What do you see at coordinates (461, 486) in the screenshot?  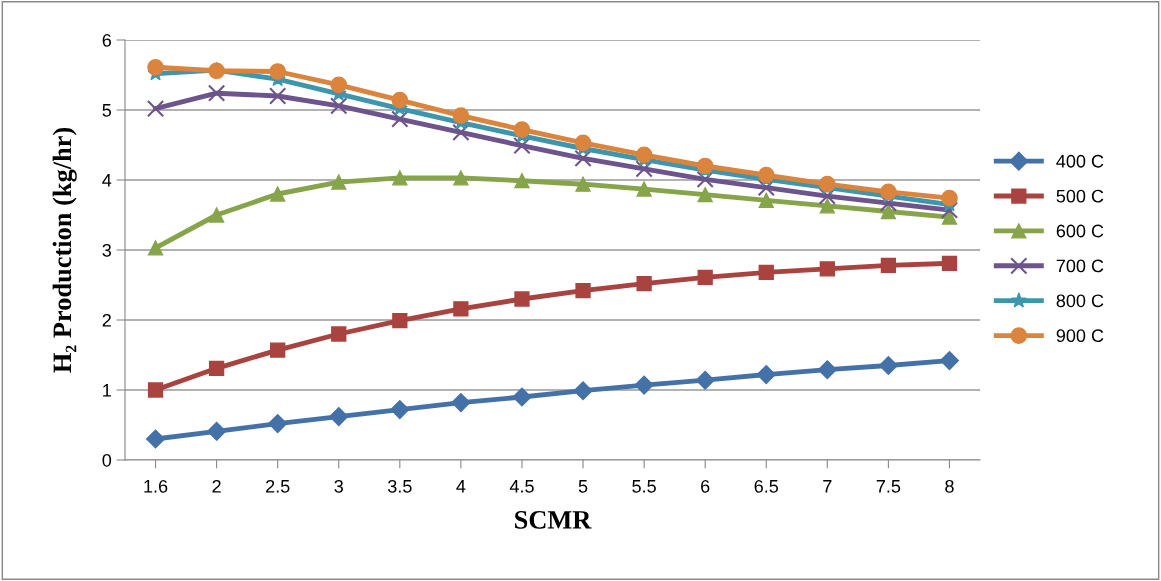 I see `x-tick-label: 4` at bounding box center [461, 486].